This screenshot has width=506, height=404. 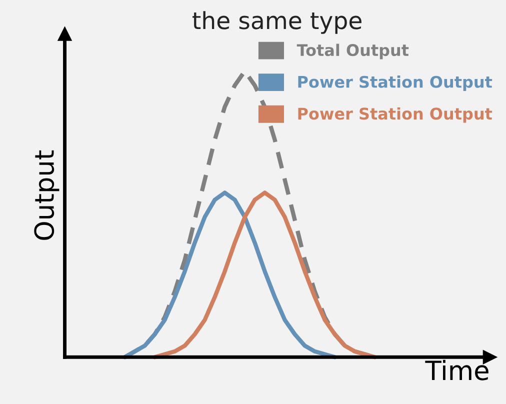 What do you see at coordinates (456, 370) in the screenshot?
I see `x-axis-title: Time` at bounding box center [456, 370].